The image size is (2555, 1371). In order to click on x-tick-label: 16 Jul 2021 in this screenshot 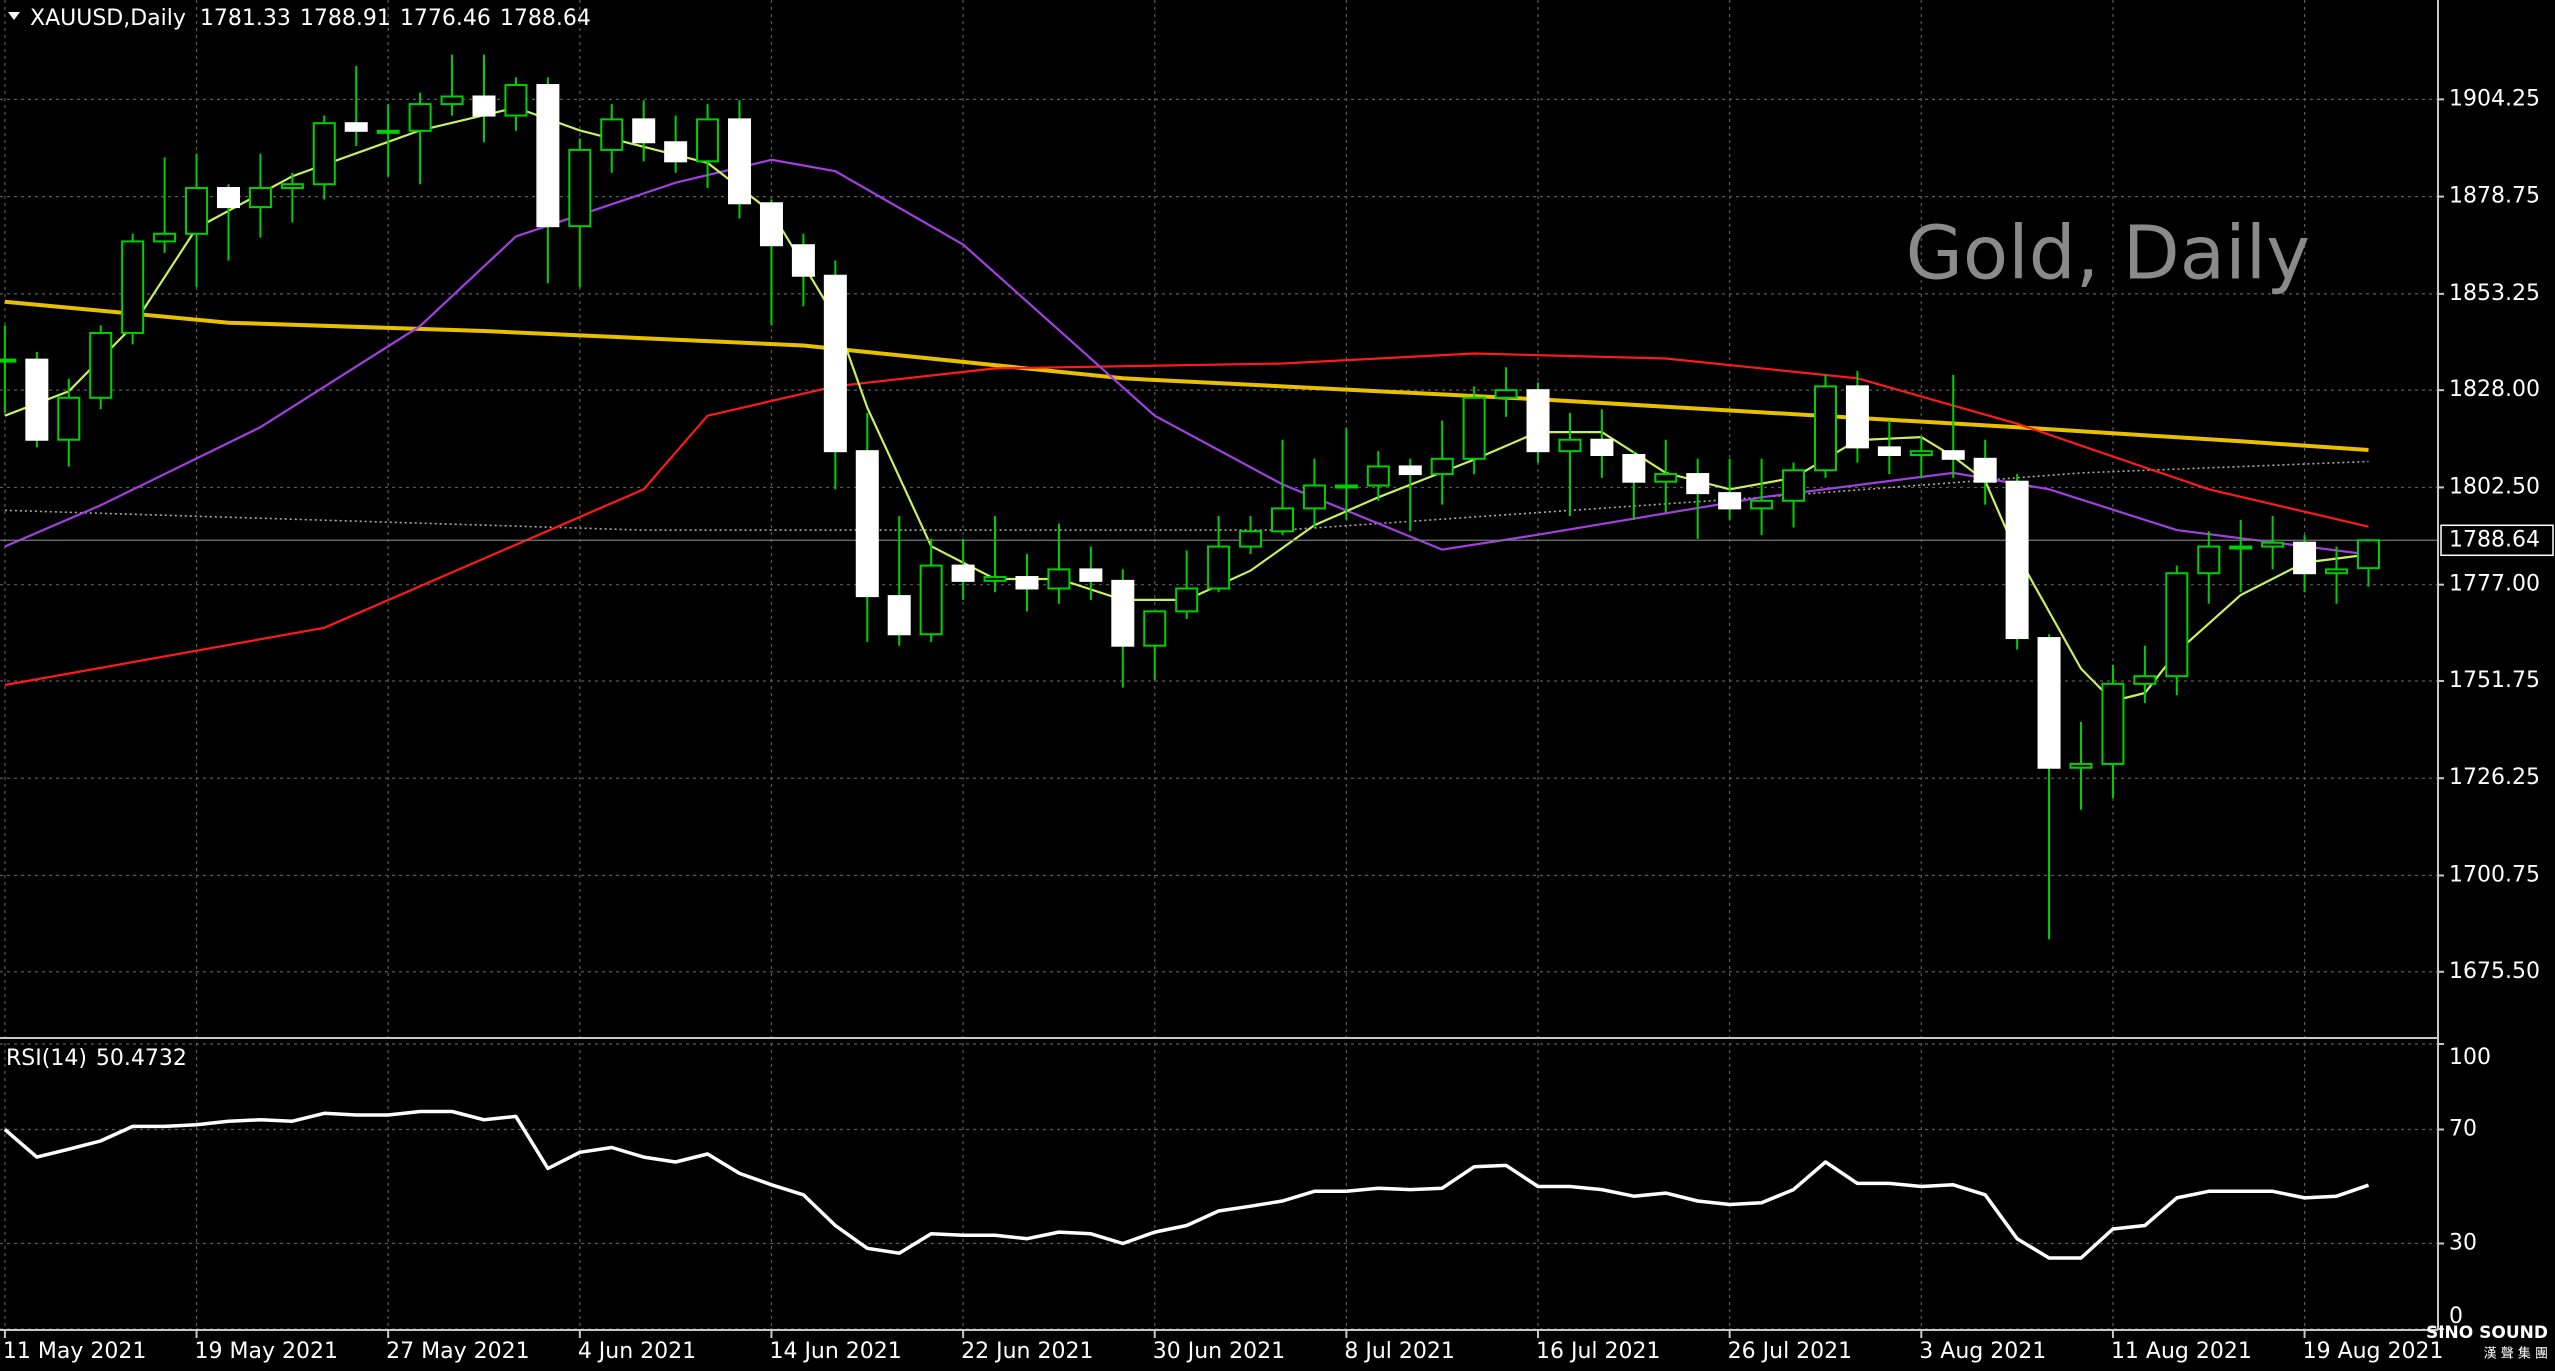, I will do `click(1598, 1351)`.